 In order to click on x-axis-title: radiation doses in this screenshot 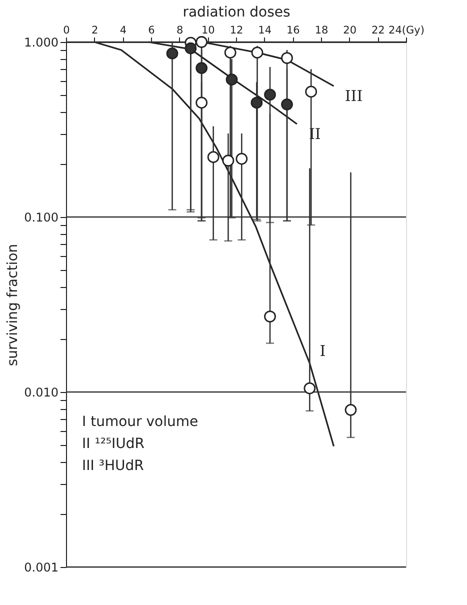, I will do `click(236, 12)`.